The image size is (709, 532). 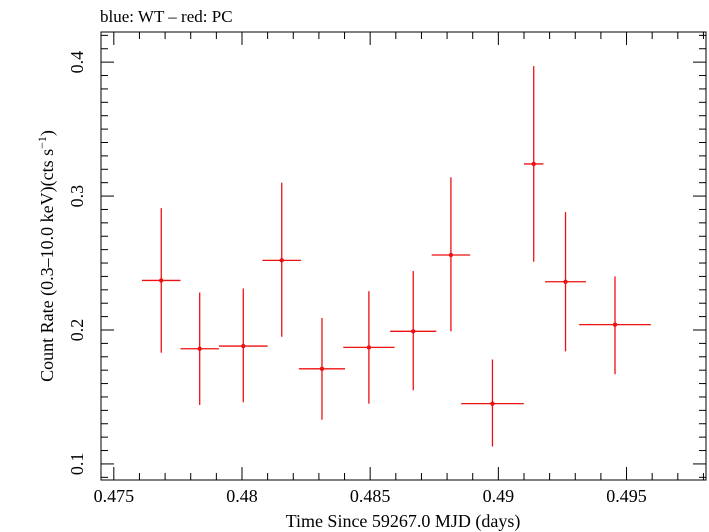 I want to click on x-tick-label: 0.485, so click(x=370, y=496).